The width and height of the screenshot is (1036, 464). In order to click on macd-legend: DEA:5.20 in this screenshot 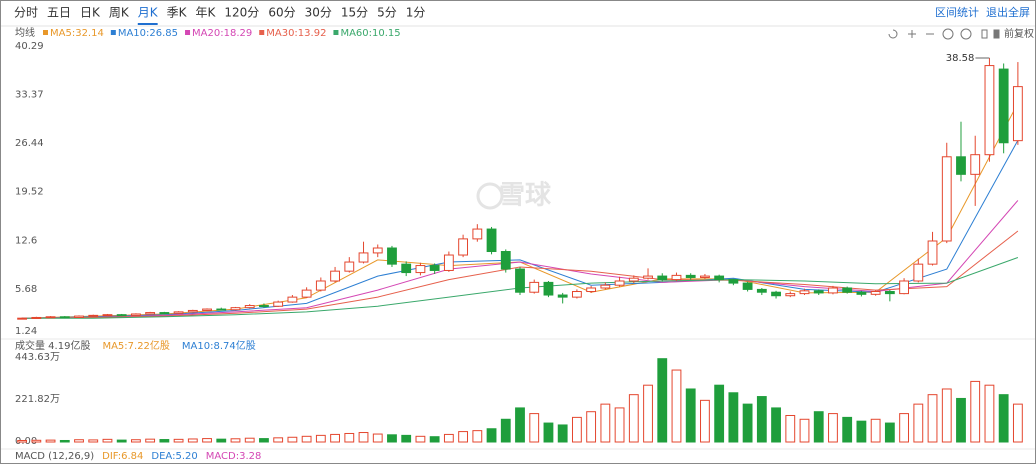, I will do `click(174, 456)`.